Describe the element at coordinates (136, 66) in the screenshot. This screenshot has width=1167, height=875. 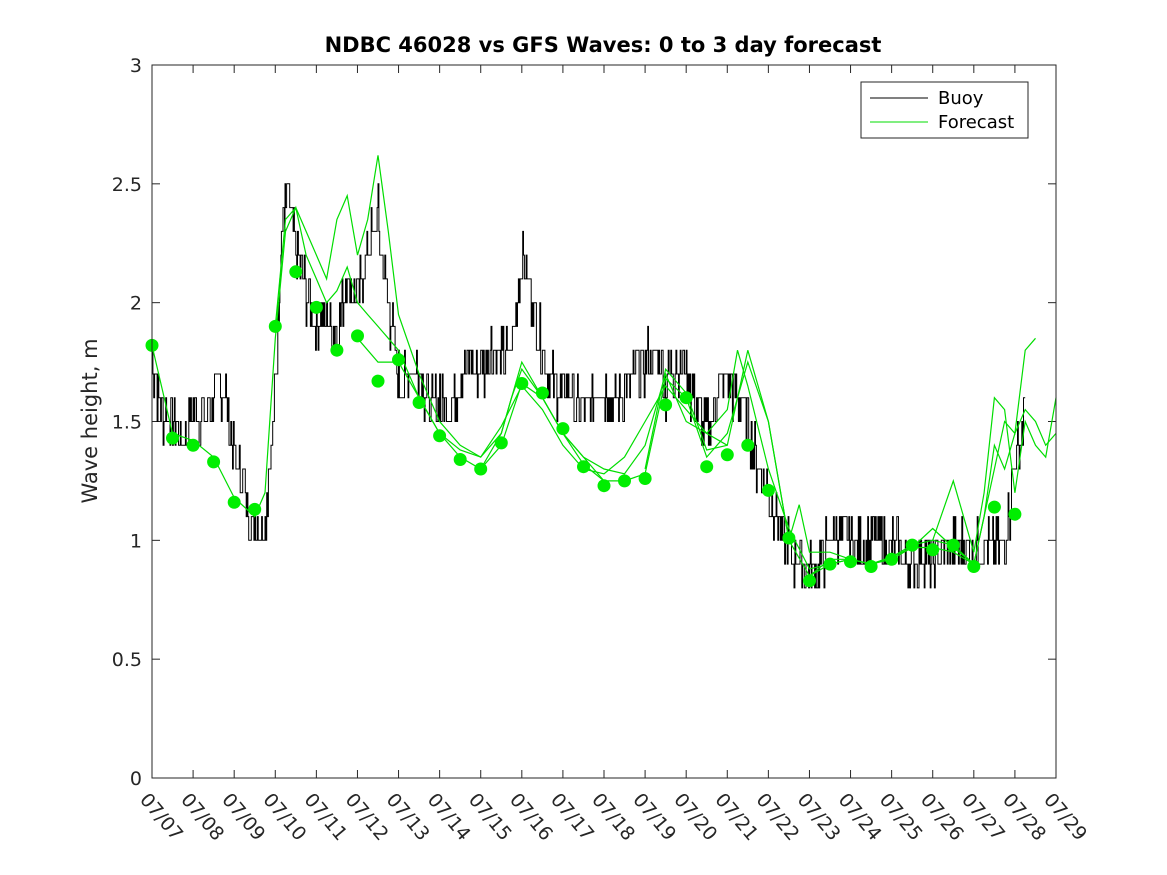
I see `y-tick-label: 3` at that location.